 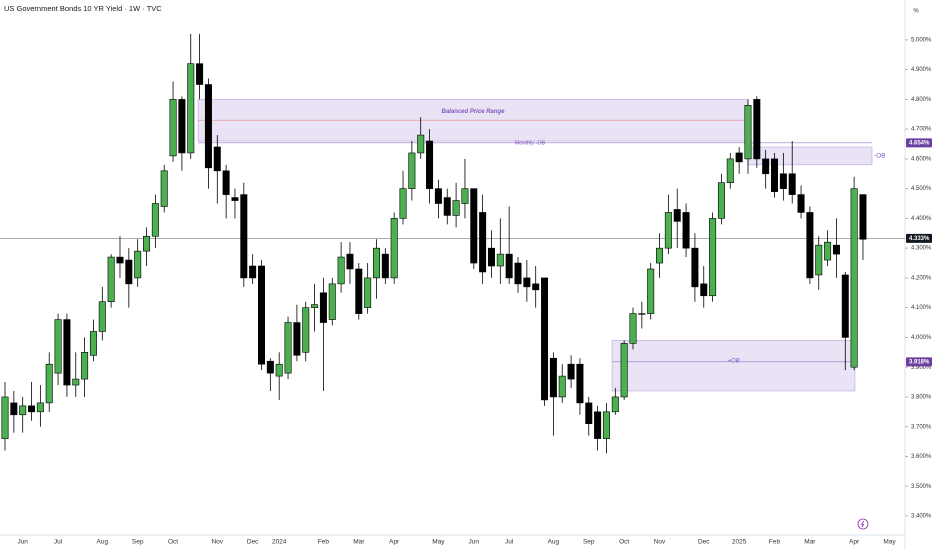 What do you see at coordinates (739, 542) in the screenshot?
I see `x-tick-label: 2025` at bounding box center [739, 542].